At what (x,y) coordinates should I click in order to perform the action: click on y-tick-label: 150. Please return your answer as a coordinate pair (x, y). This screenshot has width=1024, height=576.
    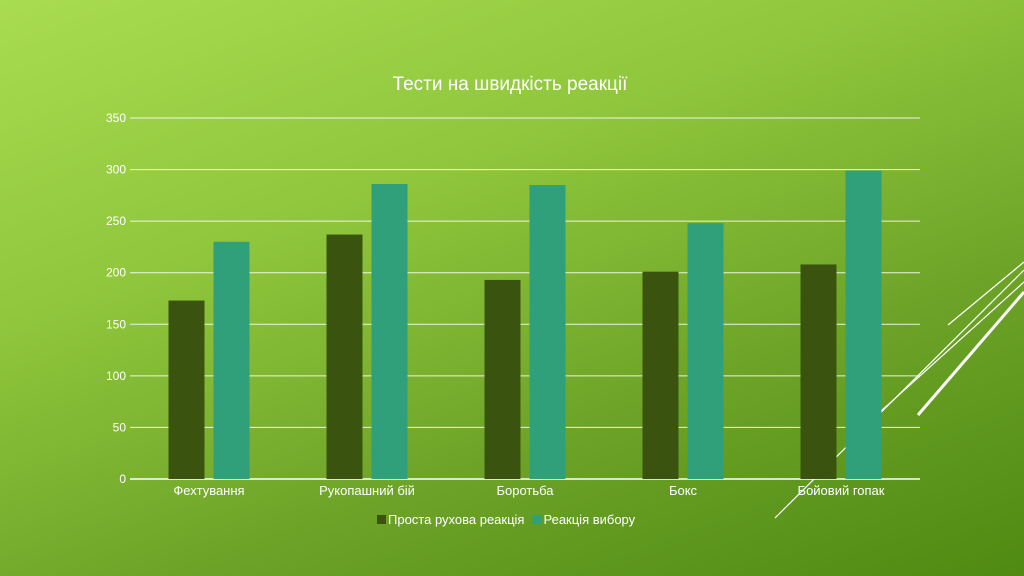
    Looking at the image, I should click on (116, 324).